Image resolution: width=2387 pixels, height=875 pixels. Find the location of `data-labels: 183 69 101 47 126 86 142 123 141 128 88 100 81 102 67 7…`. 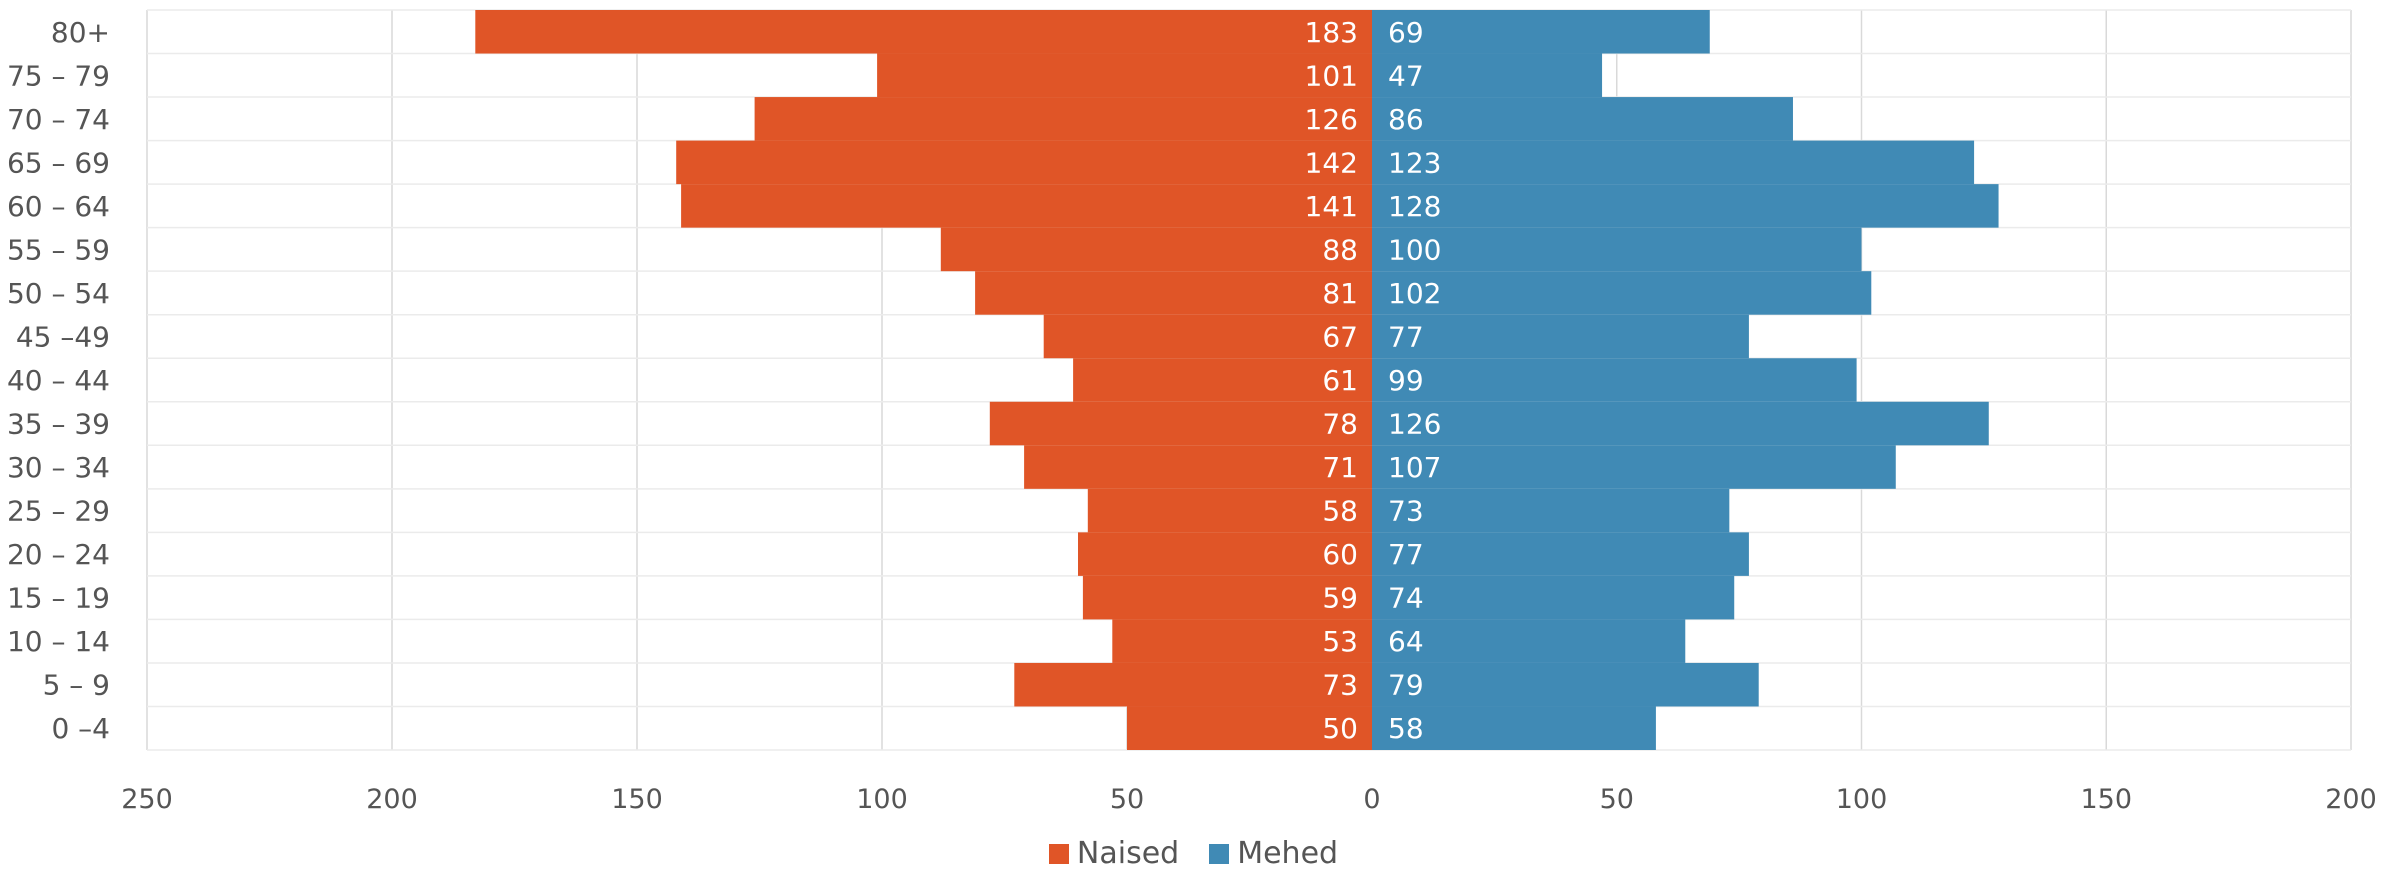

data-labels: 183 69 101 47 126 86 142 123 141 128 88 100 81 102 67 7… is located at coordinates (1373, 380).